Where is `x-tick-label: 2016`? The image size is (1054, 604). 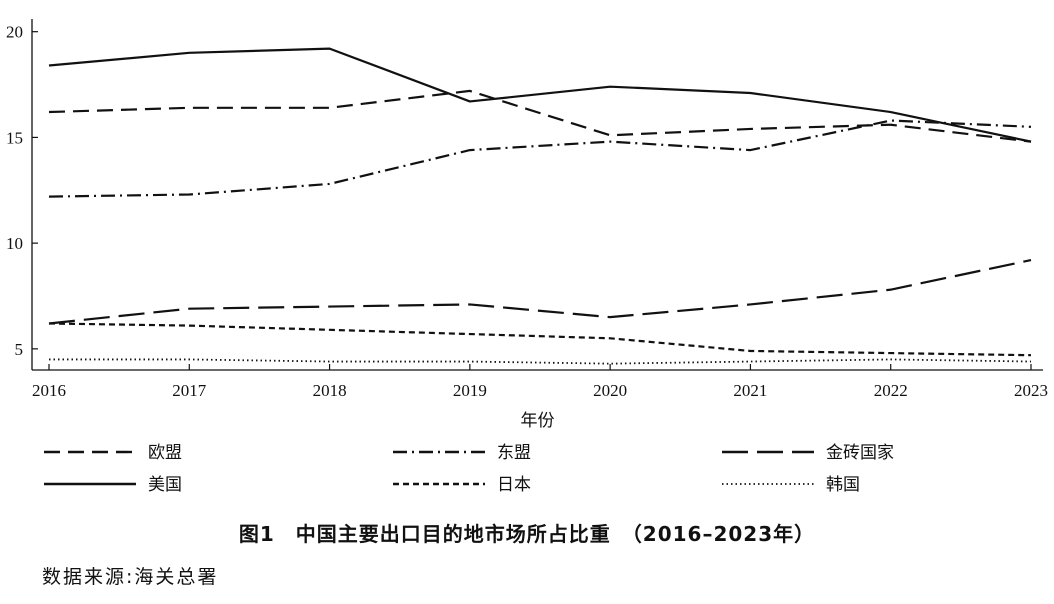
x-tick-label: 2016 is located at coordinates (49, 390).